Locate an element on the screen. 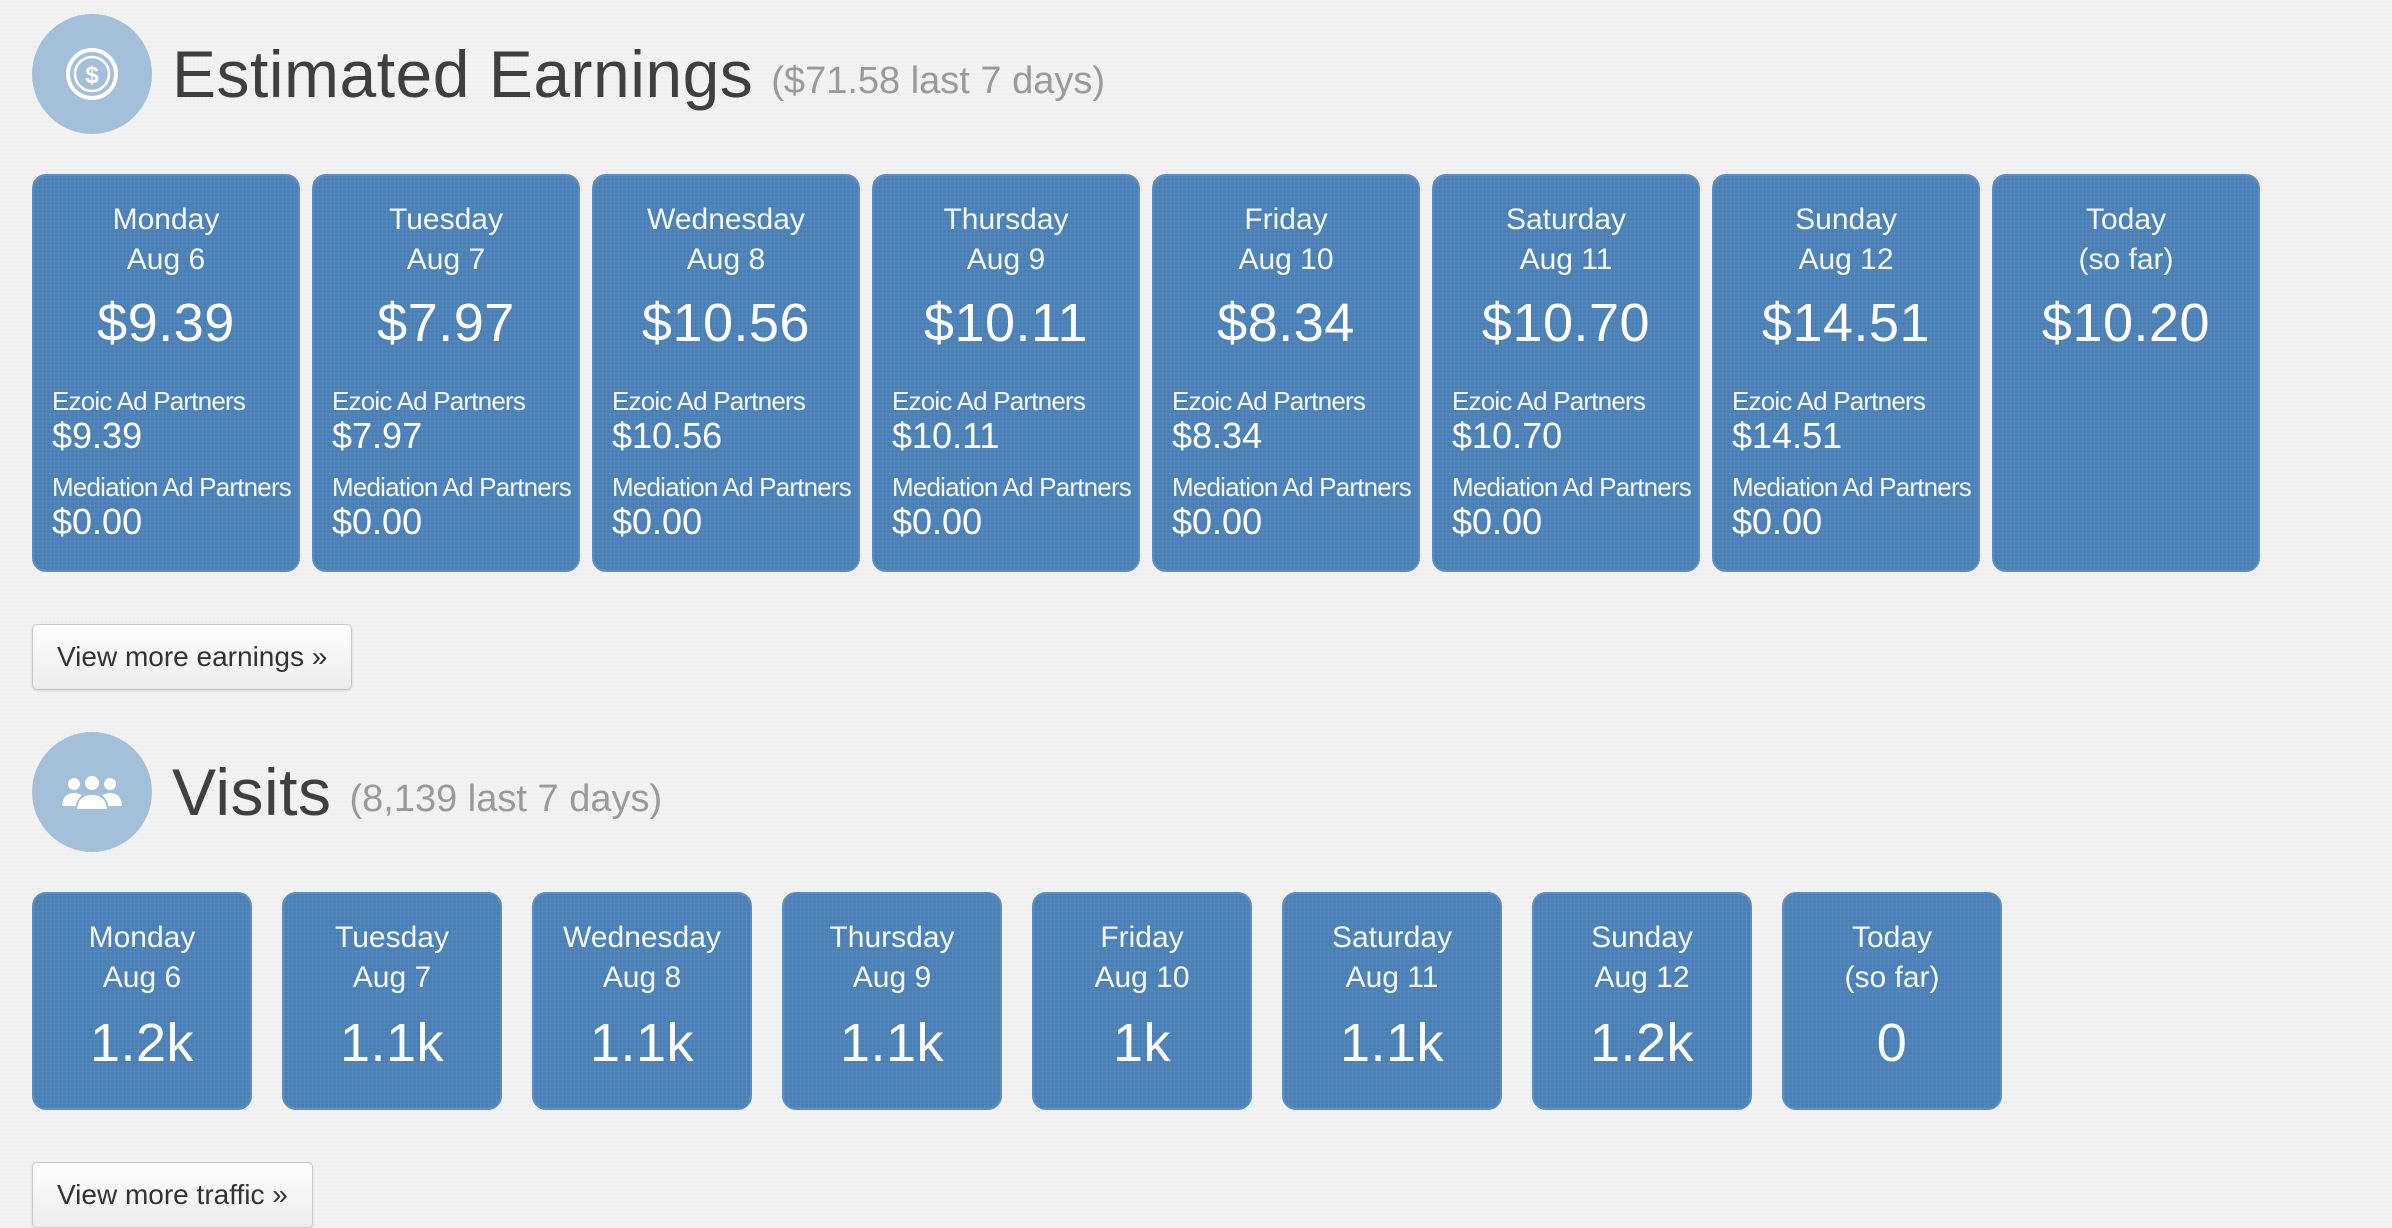  card-date: Aug 7 is located at coordinates (446, 259).